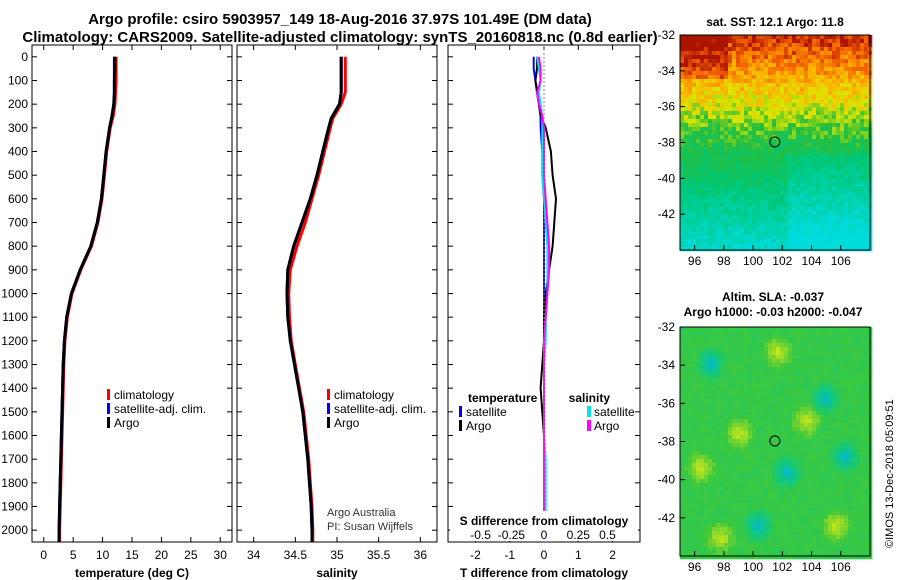 Image resolution: width=900 pixels, height=580 pixels. What do you see at coordinates (479, 426) in the screenshot?
I see `legend-label: Argo` at bounding box center [479, 426].